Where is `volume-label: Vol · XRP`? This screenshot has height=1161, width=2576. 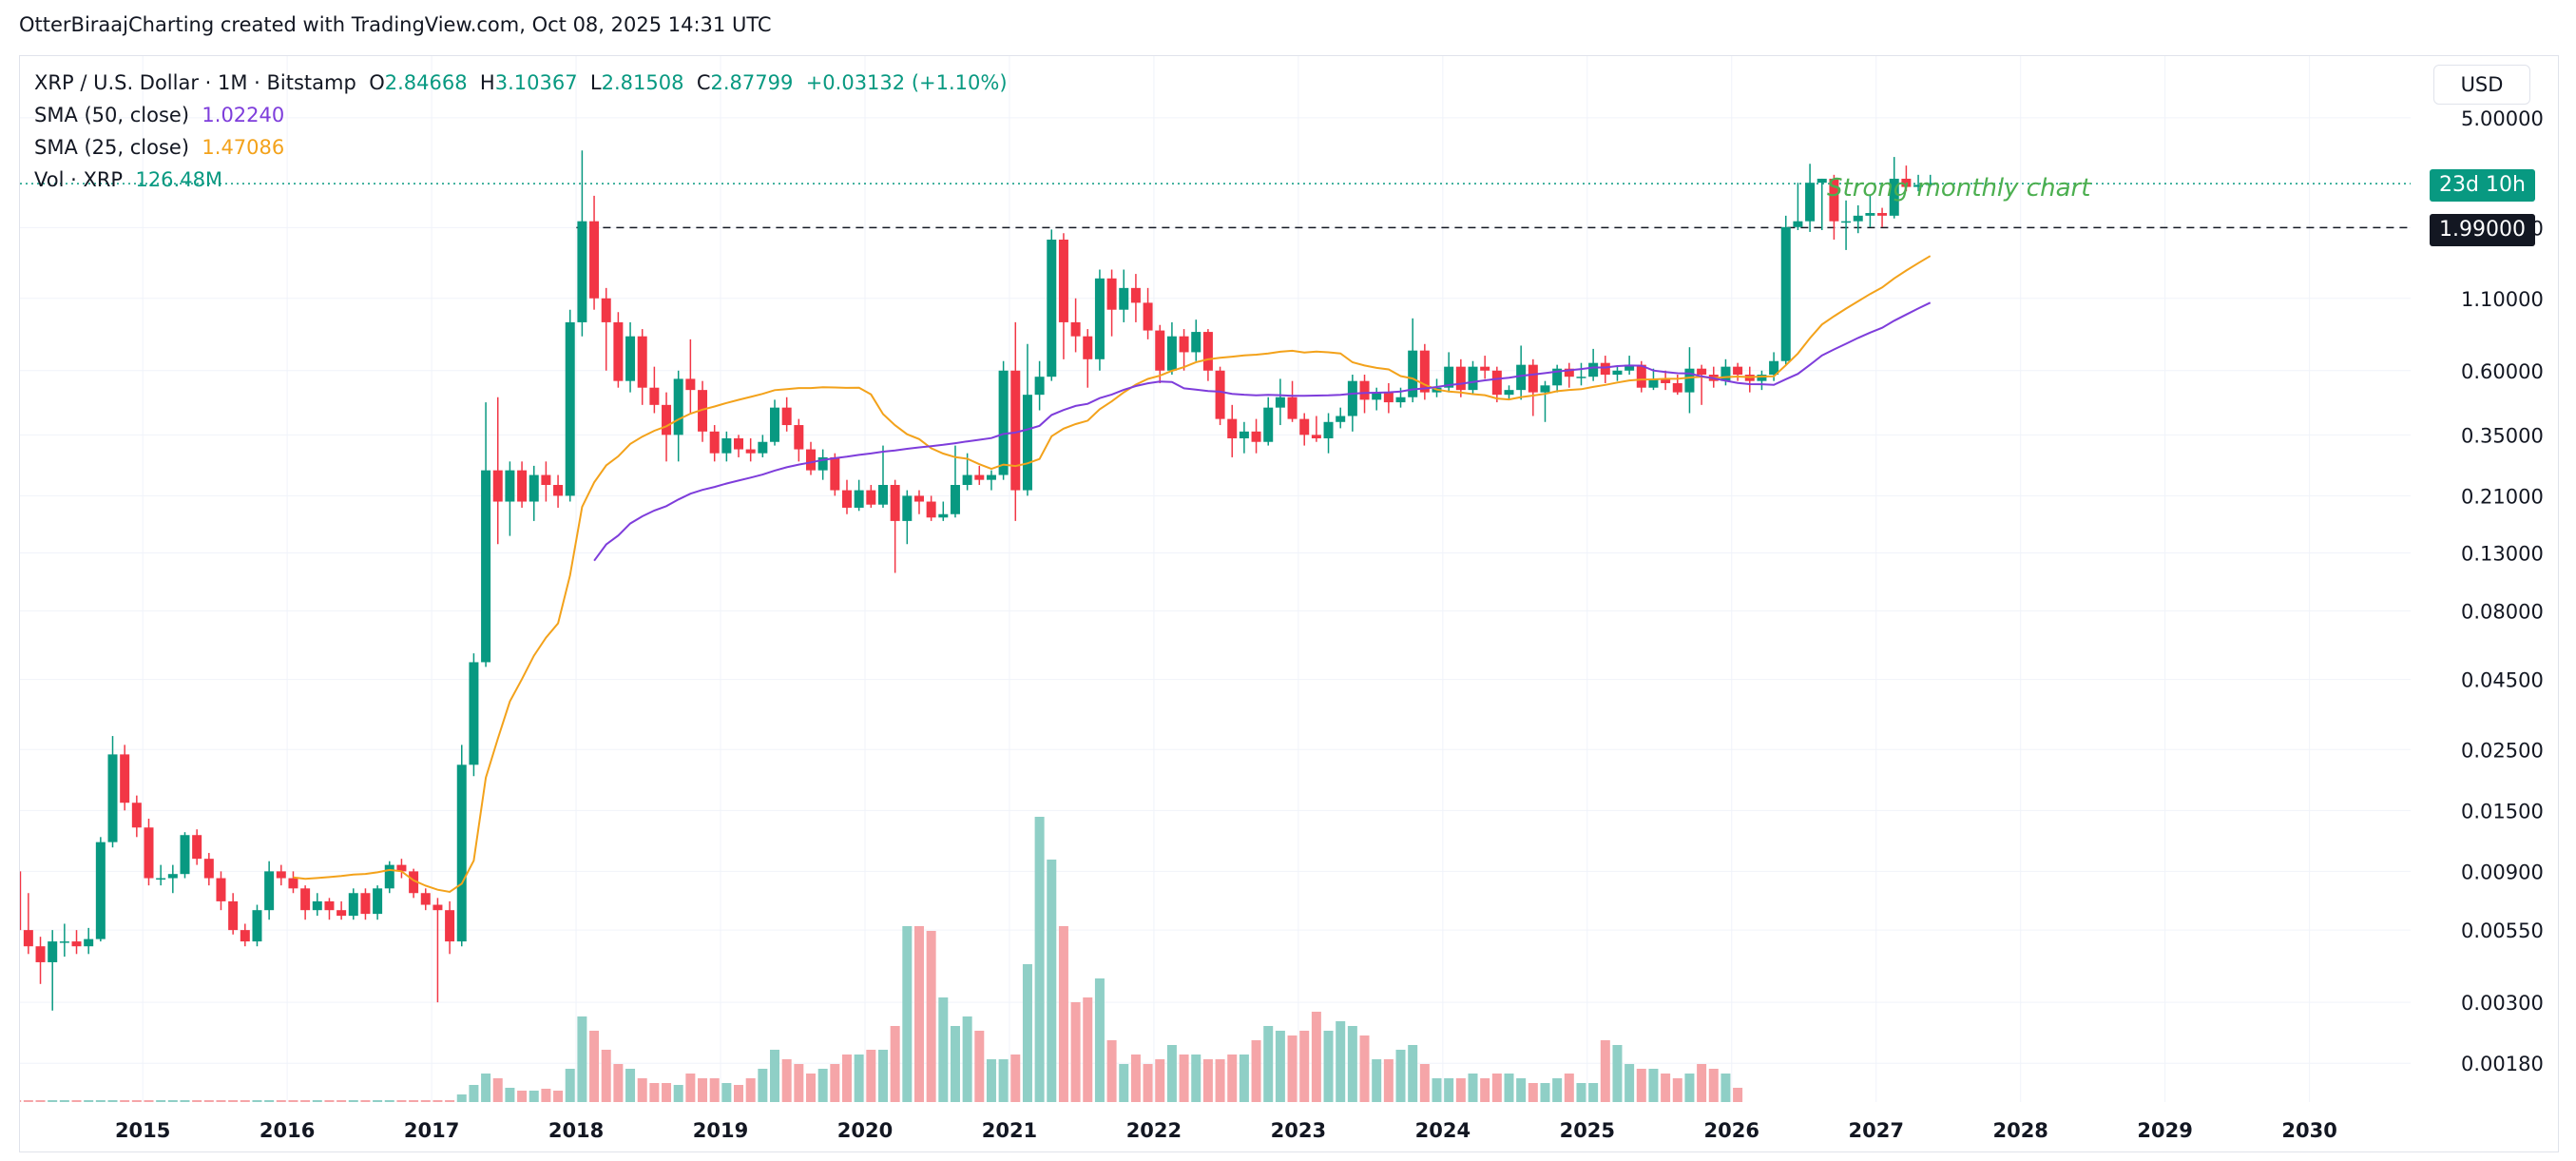 volume-label: Vol · XRP is located at coordinates (79, 179).